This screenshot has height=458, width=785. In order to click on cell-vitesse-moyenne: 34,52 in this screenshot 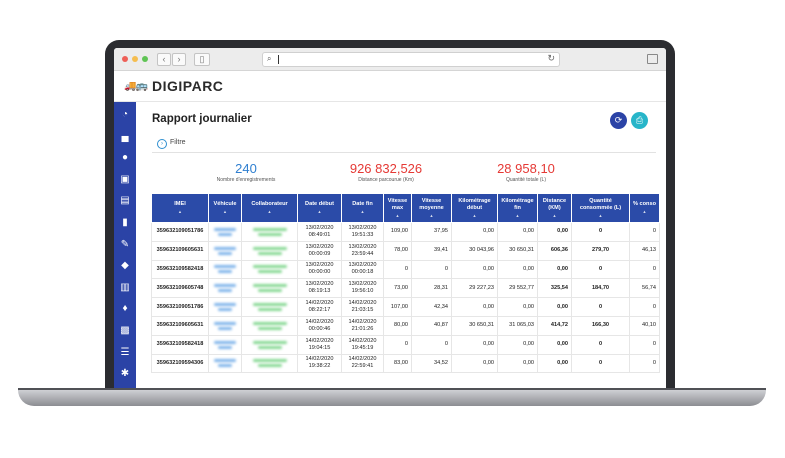, I will do `click(431, 363)`.